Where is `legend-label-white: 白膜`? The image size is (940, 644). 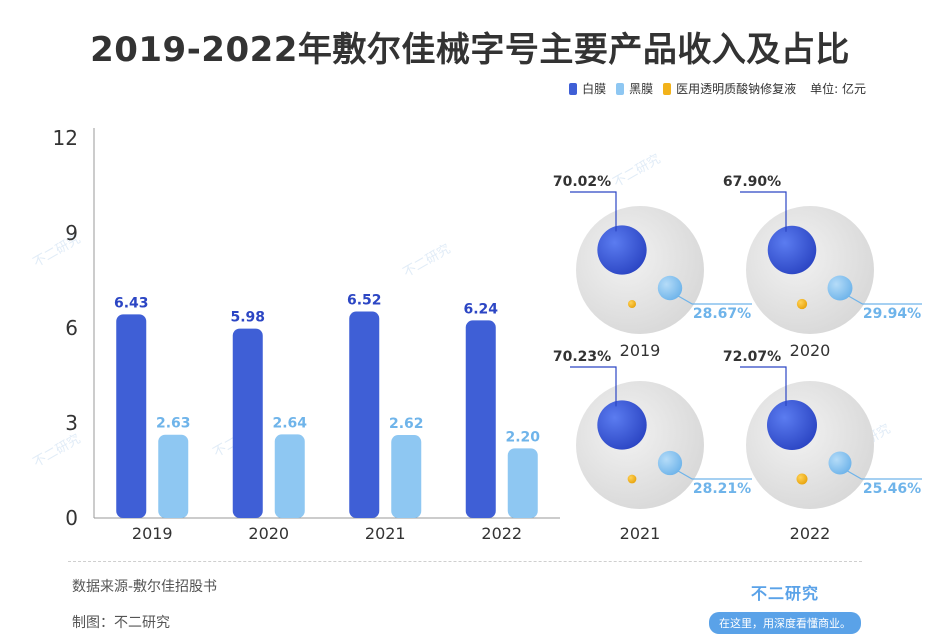 legend-label-white: 白膜 is located at coordinates (594, 89).